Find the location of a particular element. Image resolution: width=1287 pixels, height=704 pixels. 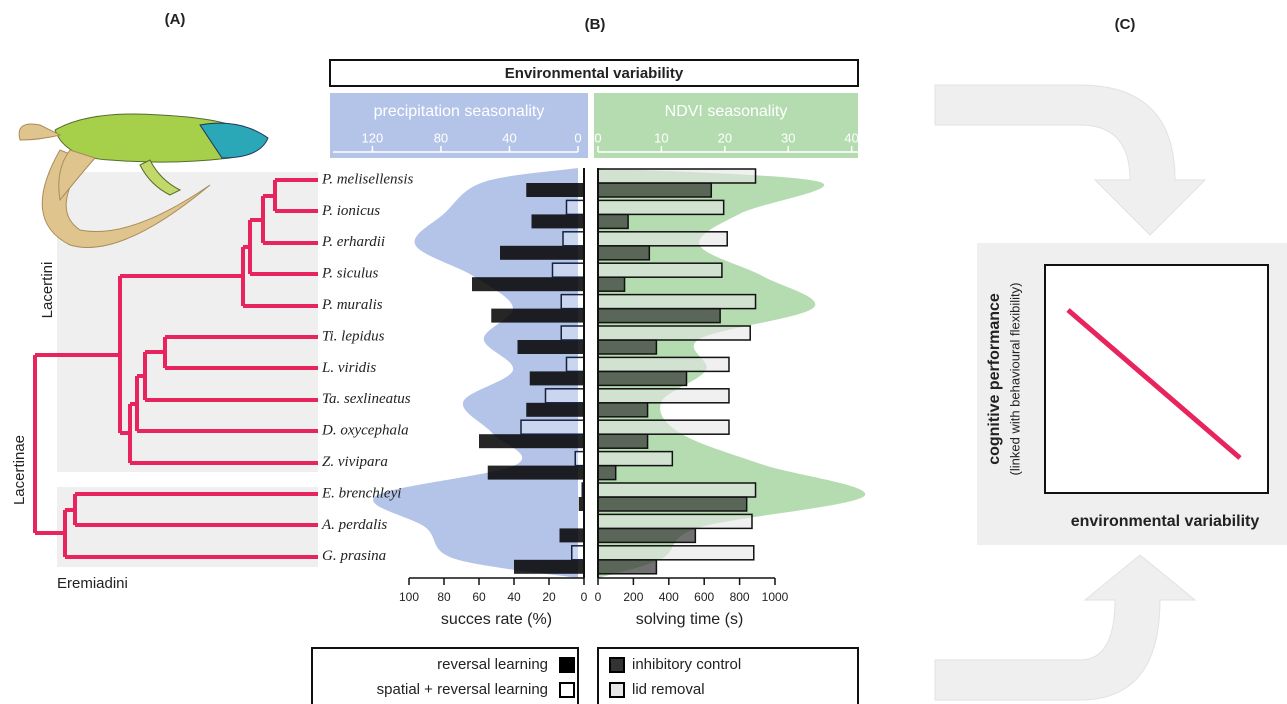

phylogeny is located at coordinates (175, 368).